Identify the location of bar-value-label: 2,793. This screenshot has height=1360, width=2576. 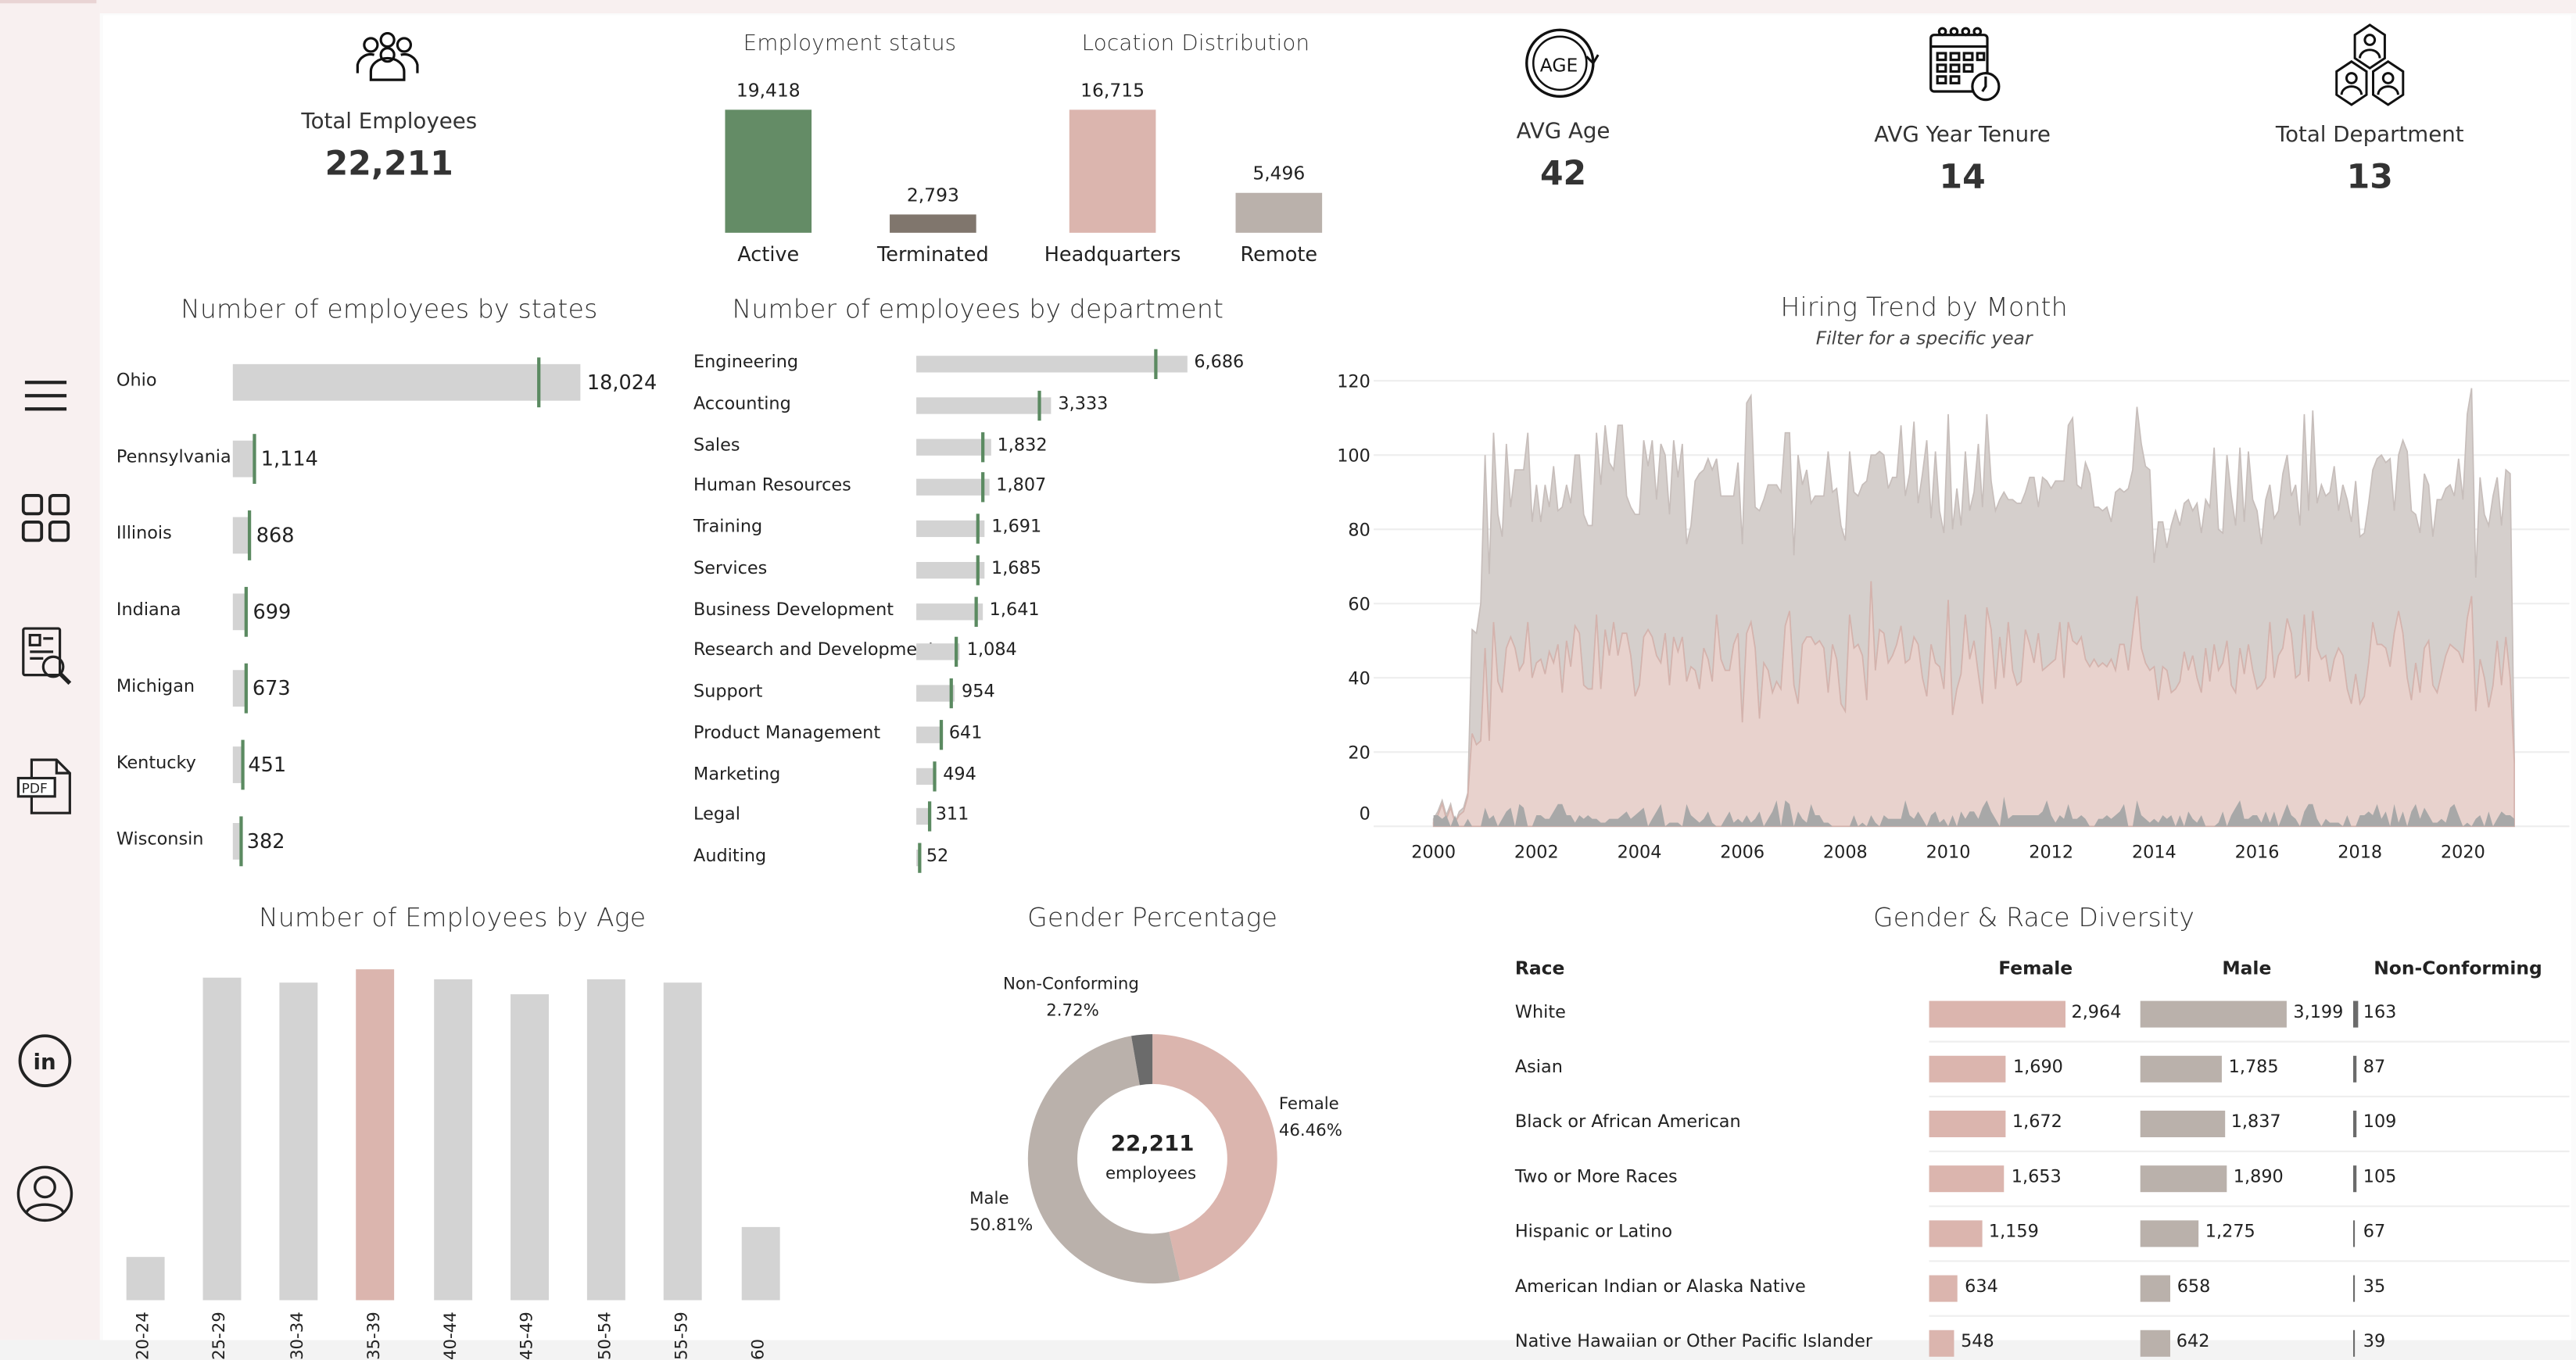
(932, 195).